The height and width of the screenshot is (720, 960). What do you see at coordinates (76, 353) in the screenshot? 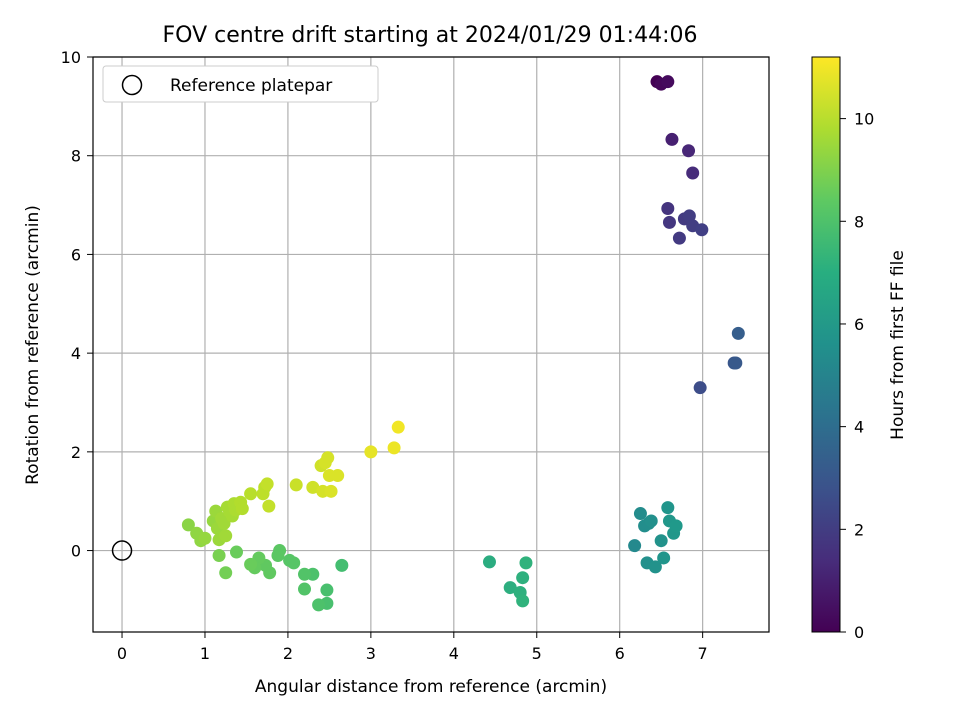
I see `y-tick-label: 4` at bounding box center [76, 353].